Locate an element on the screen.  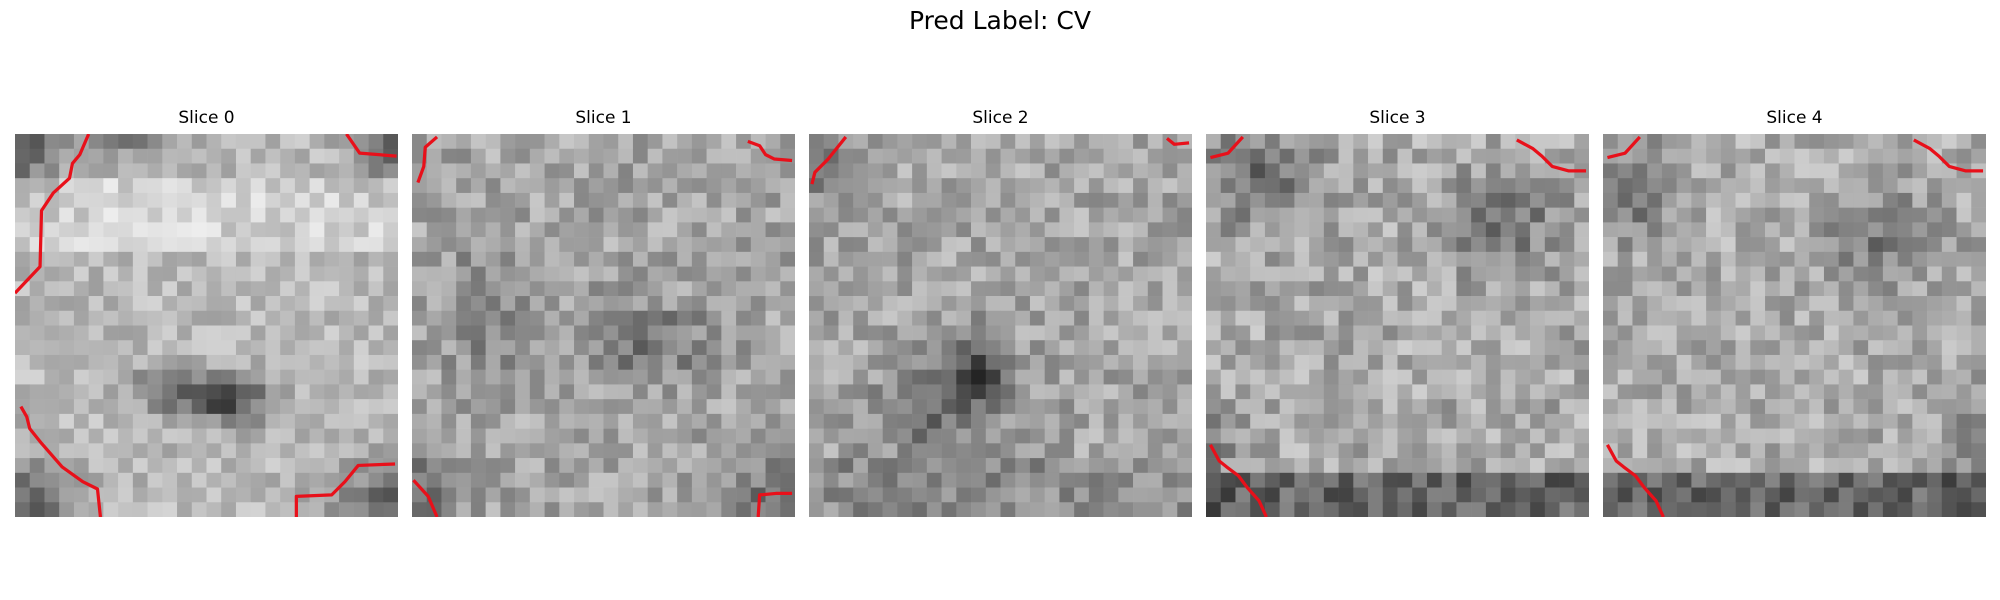
figure-title: Pred Label: CV is located at coordinates (1000, 20).